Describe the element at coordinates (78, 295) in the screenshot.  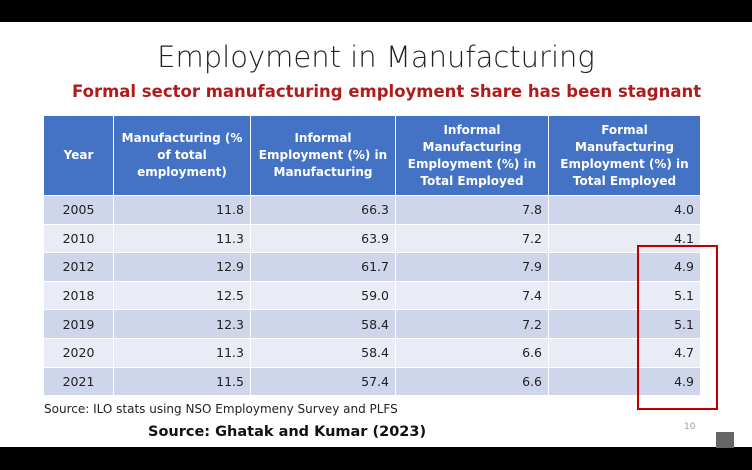
I see `table-cell: 2018` at that location.